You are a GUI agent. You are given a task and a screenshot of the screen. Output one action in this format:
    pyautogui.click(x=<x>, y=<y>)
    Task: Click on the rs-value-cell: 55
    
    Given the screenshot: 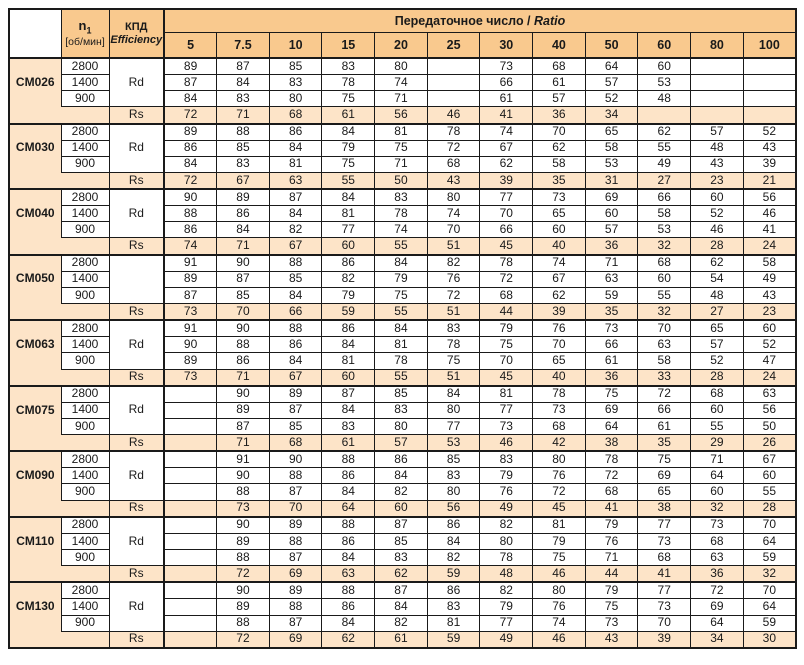 What is the action you would take?
    pyautogui.click(x=401, y=311)
    